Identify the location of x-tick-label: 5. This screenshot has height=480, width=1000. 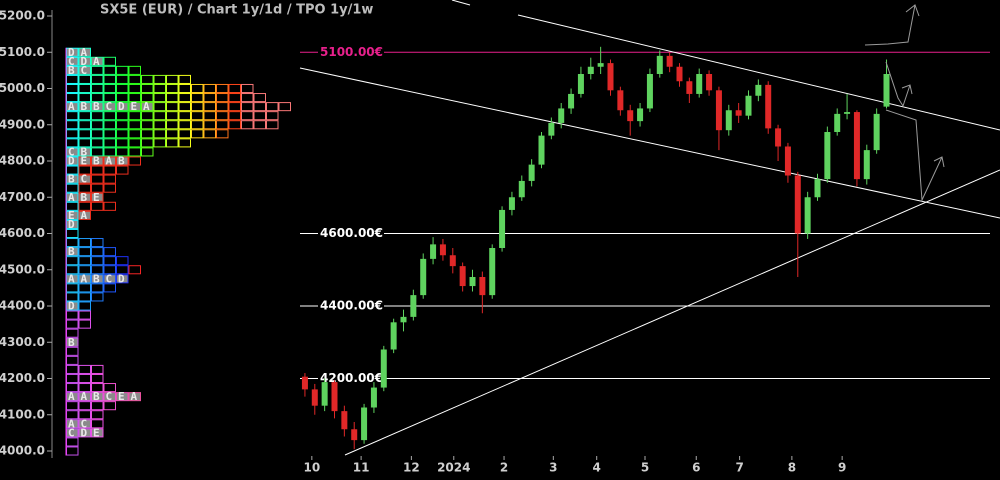
(645, 468).